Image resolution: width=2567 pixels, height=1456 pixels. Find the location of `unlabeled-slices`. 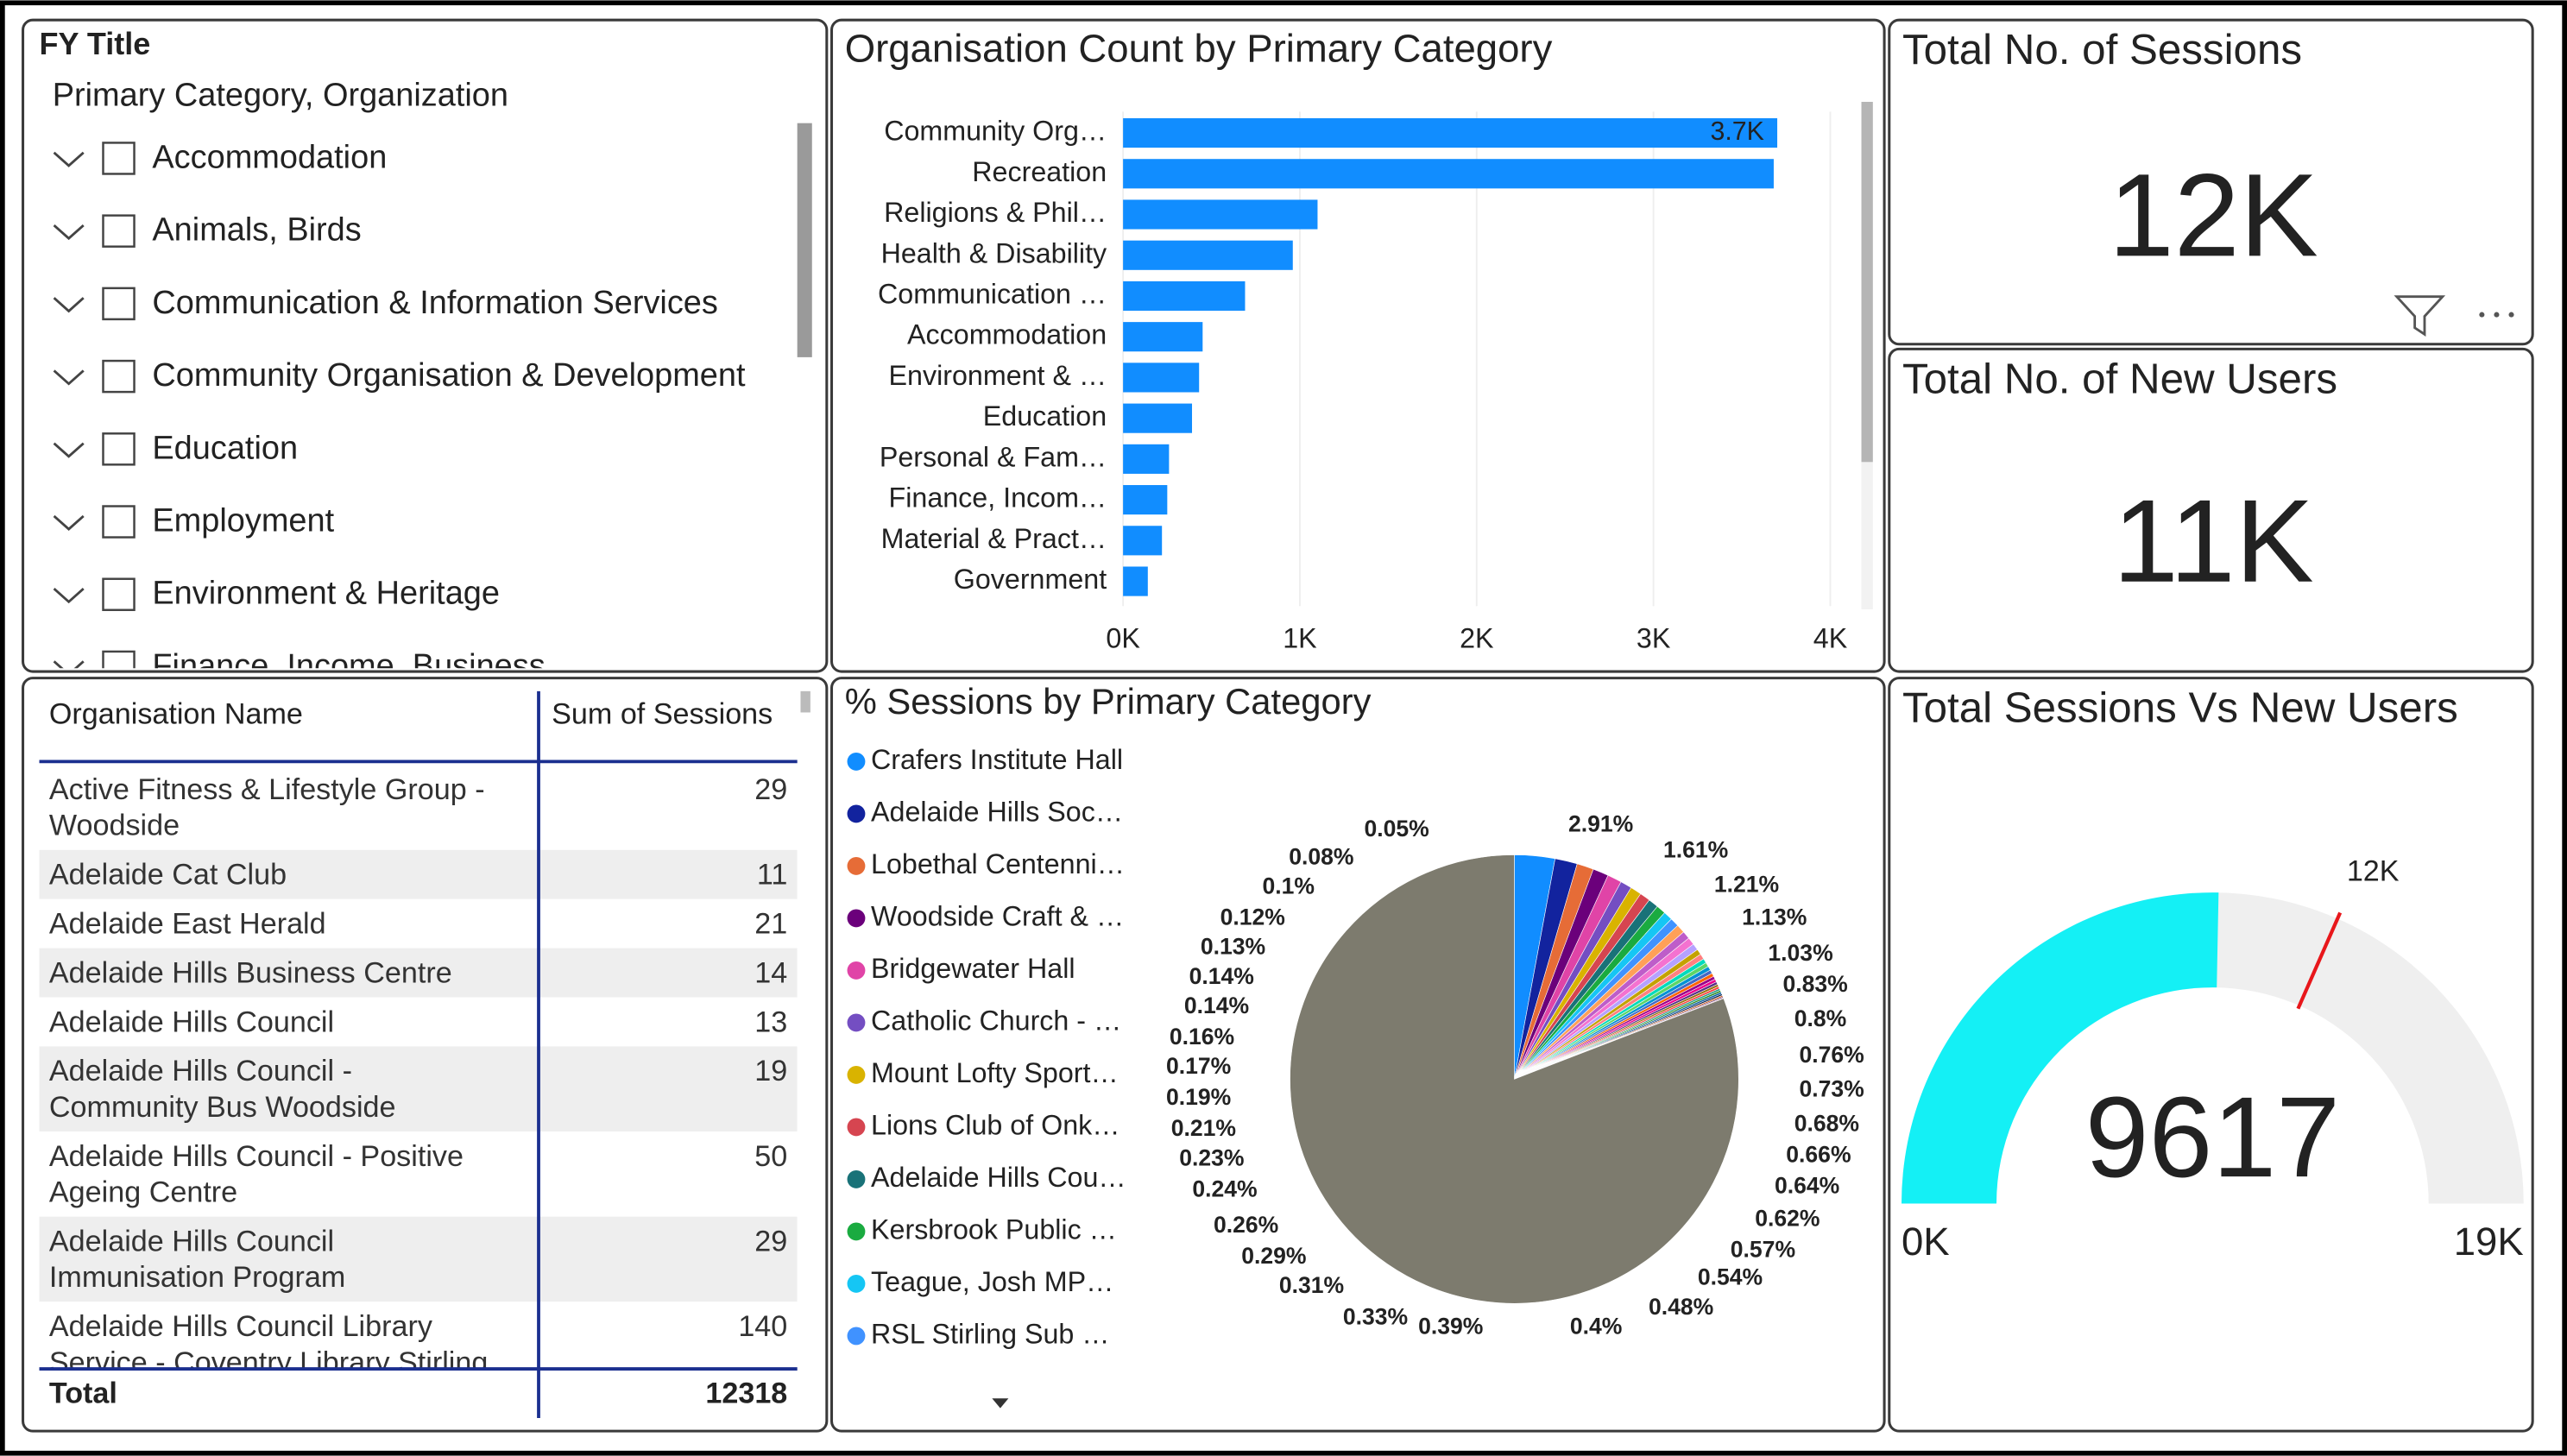

unlabeled-slices is located at coordinates (1514, 1079).